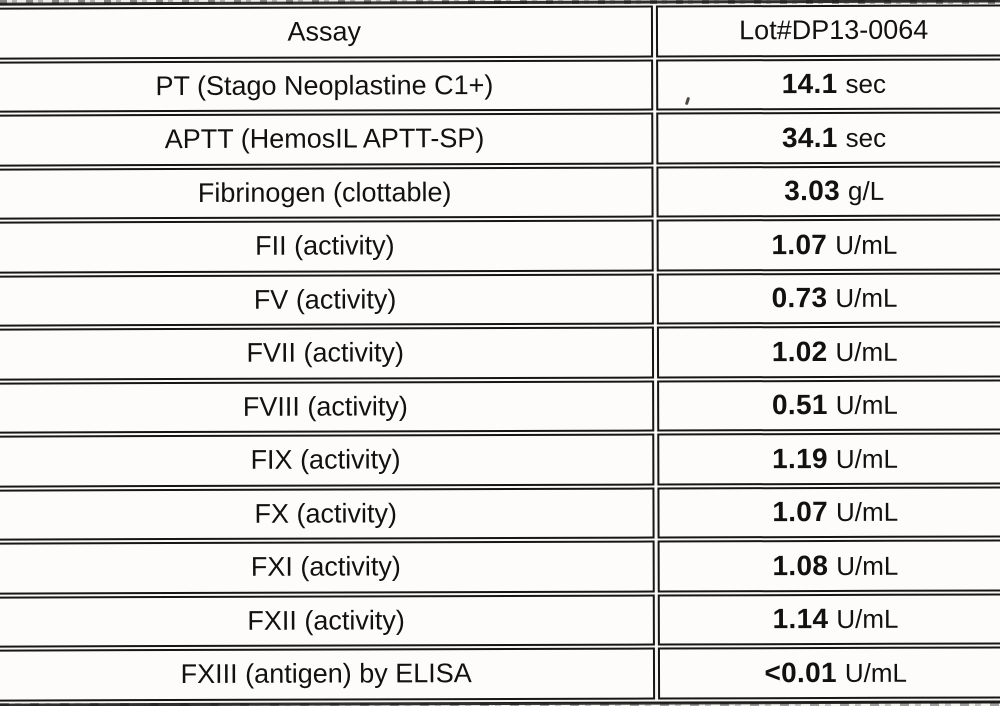  Describe the element at coordinates (327, 139) in the screenshot. I see `assay-name: APTT (HemosIL APTT-SP)` at that location.